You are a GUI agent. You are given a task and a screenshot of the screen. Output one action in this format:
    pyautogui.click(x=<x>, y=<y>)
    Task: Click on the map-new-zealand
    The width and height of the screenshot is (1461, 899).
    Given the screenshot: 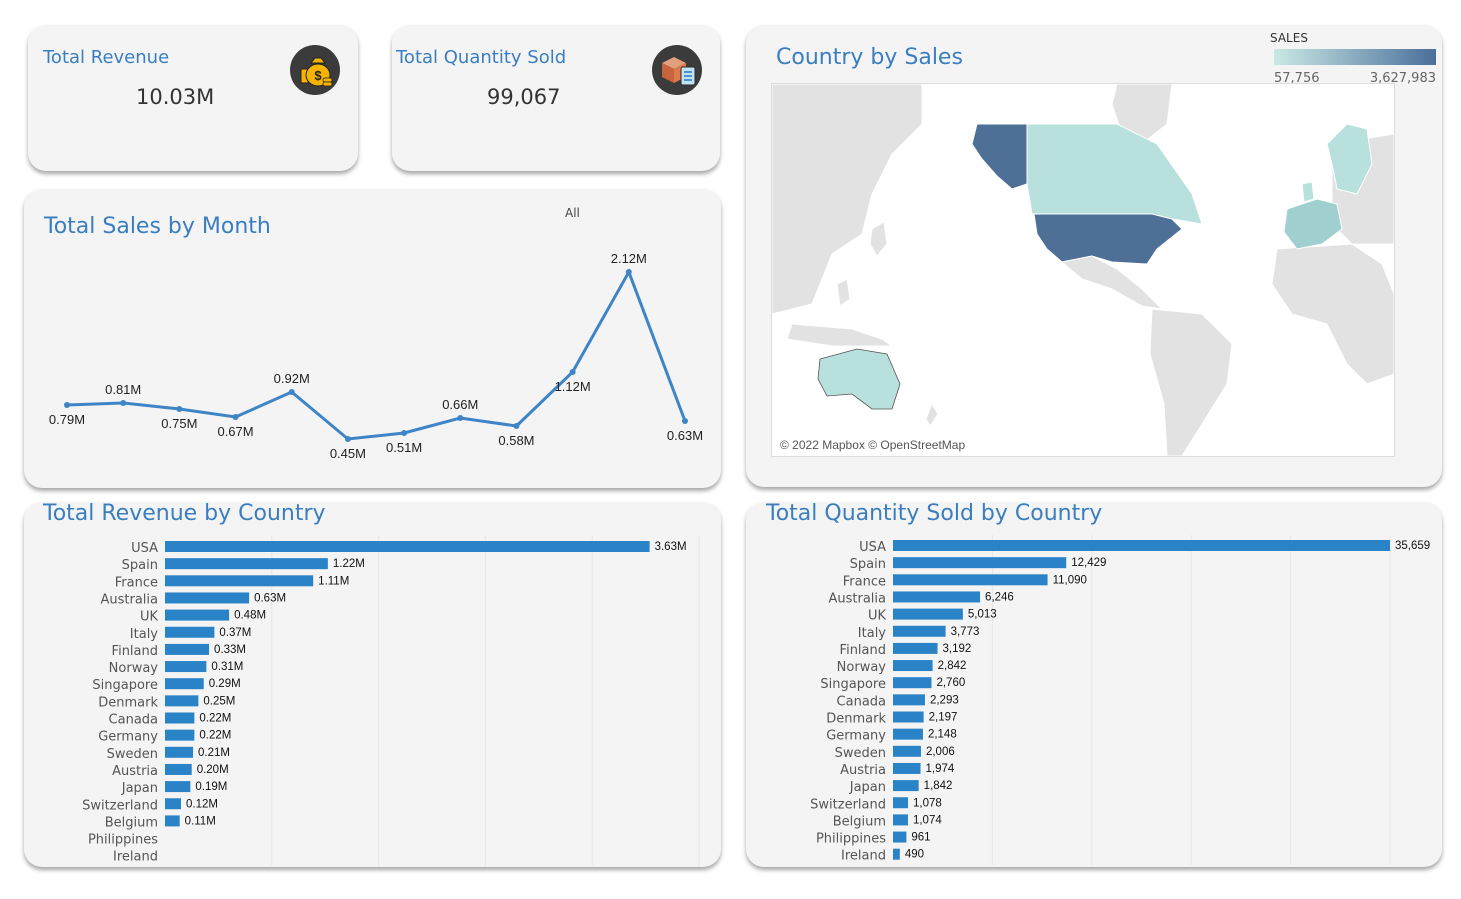 What is the action you would take?
    pyautogui.click(x=932, y=414)
    